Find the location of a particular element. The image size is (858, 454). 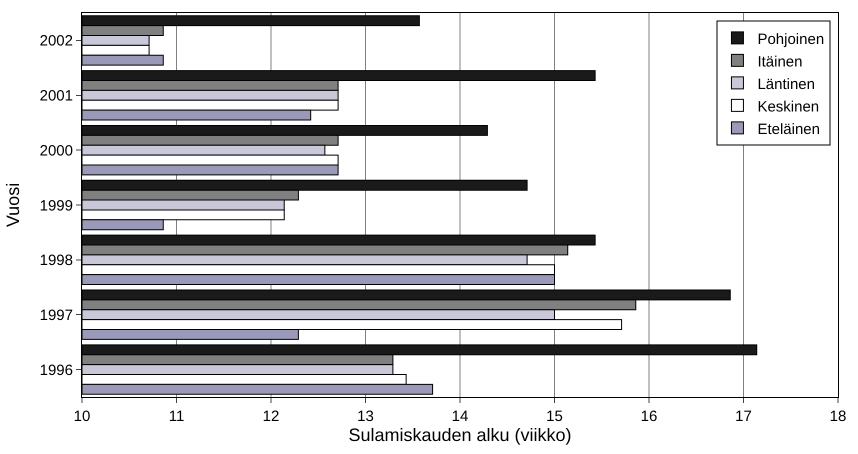

y-tick-label: 2000 is located at coordinates (56, 151).